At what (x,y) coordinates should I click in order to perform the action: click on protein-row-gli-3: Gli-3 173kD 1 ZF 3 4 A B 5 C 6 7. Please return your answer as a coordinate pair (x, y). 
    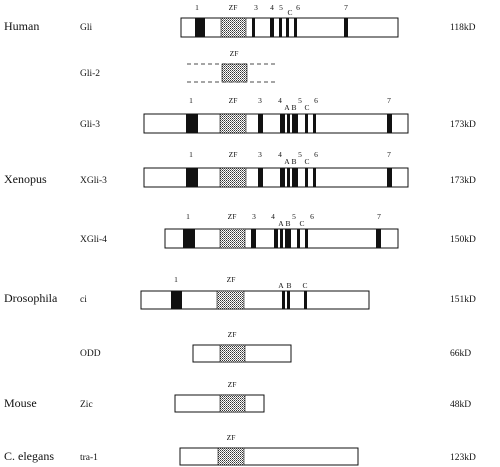
    Looking at the image, I should click on (278, 115).